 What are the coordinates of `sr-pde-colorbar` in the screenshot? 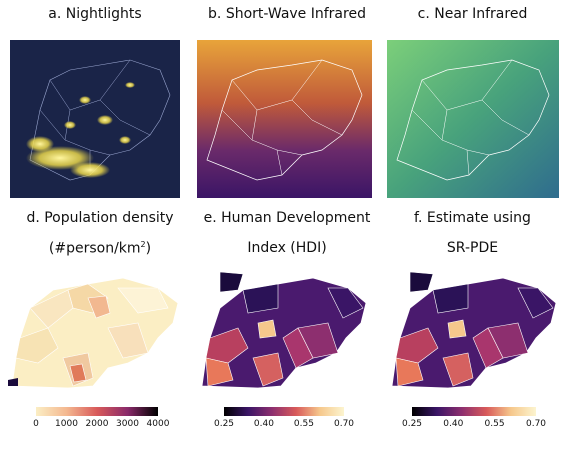 It's located at (474, 411).